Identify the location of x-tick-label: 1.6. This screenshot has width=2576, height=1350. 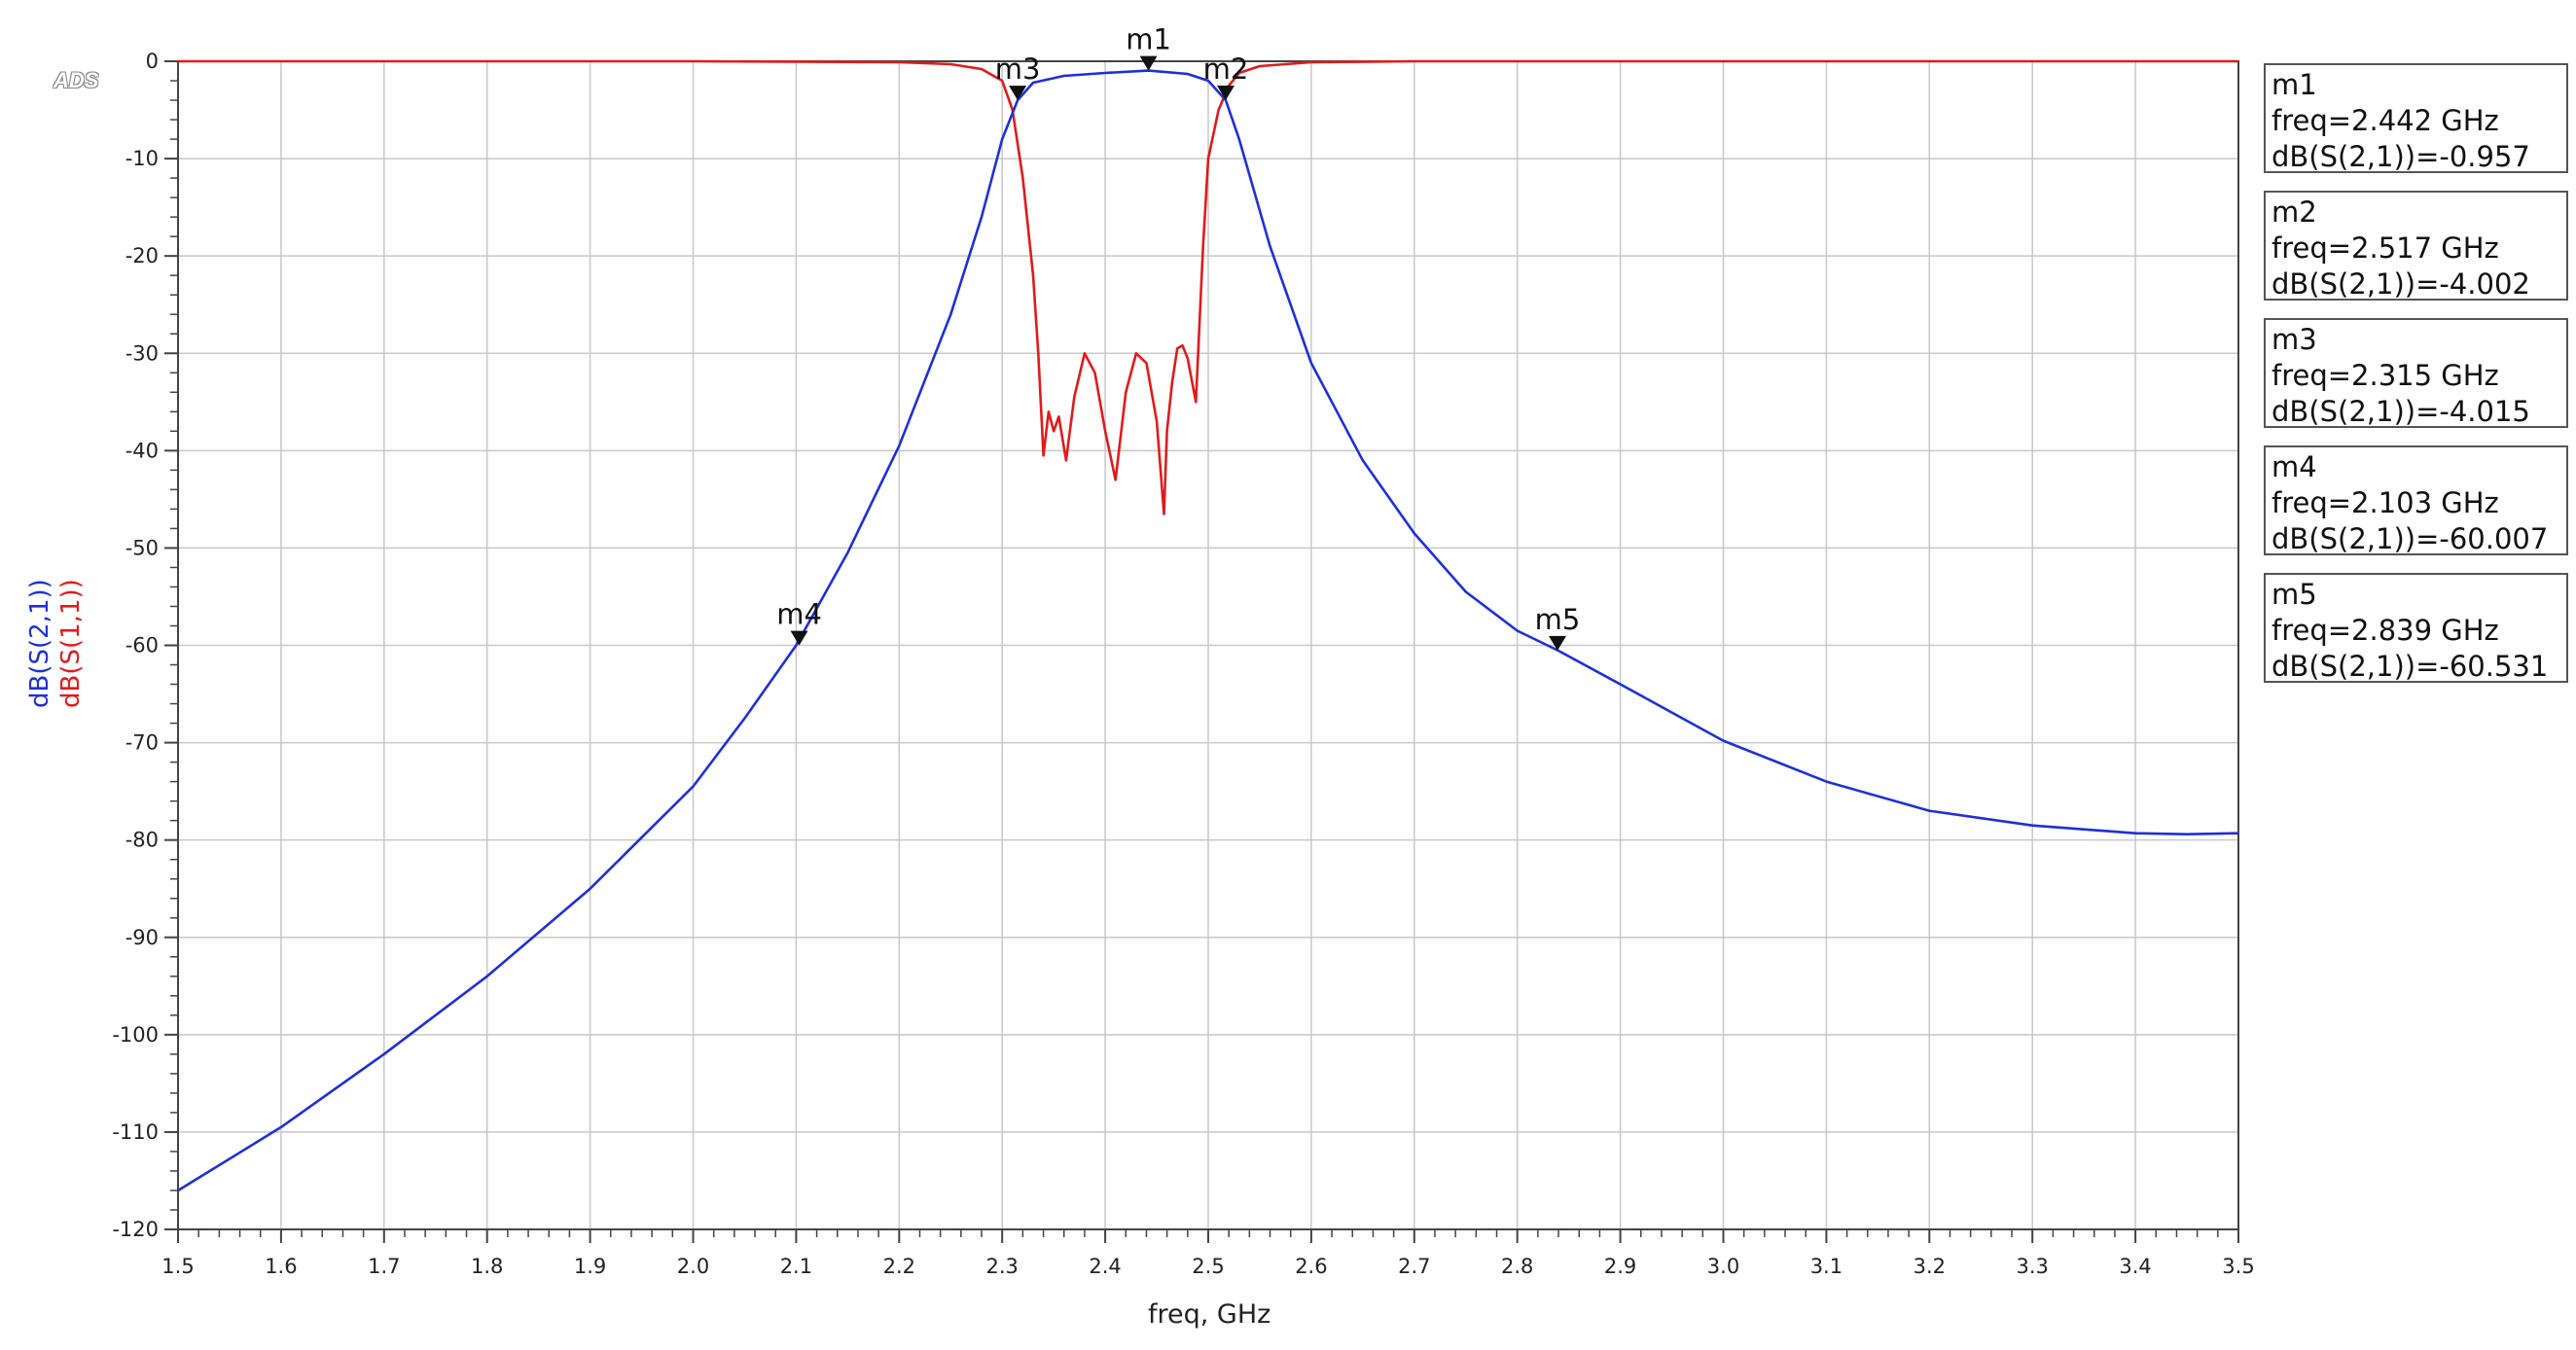
(281, 1266).